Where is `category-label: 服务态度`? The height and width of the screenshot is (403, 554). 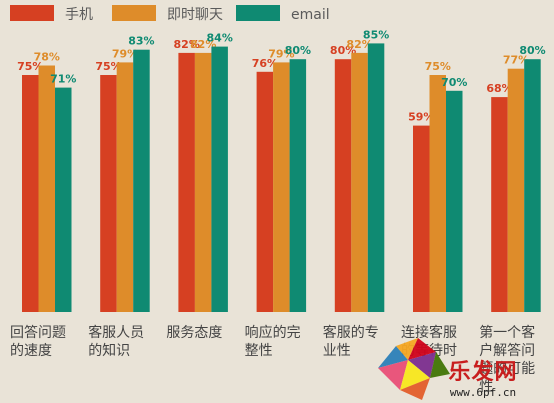 category-label: 服务态度 is located at coordinates (194, 333).